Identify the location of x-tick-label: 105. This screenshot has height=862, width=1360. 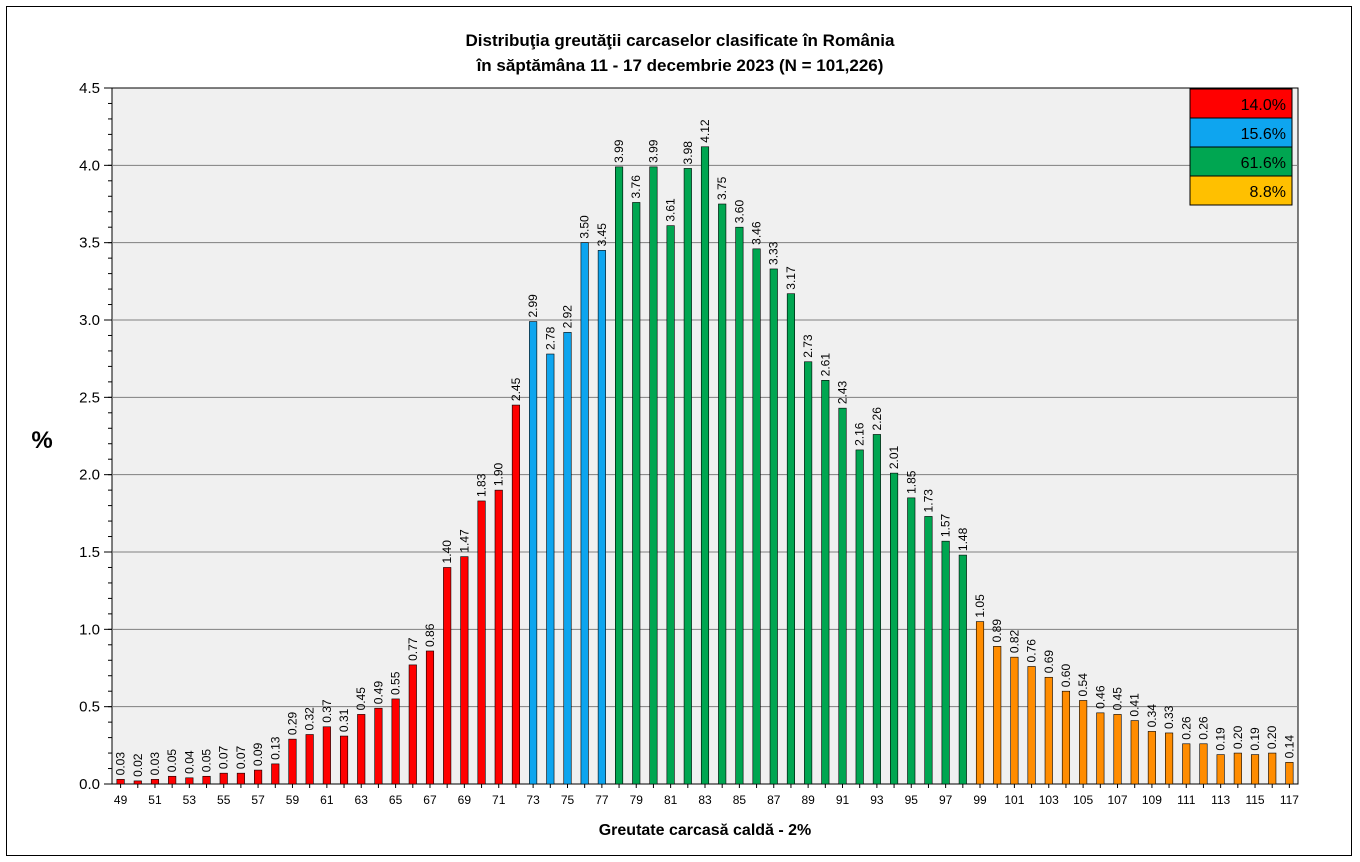
(1083, 800).